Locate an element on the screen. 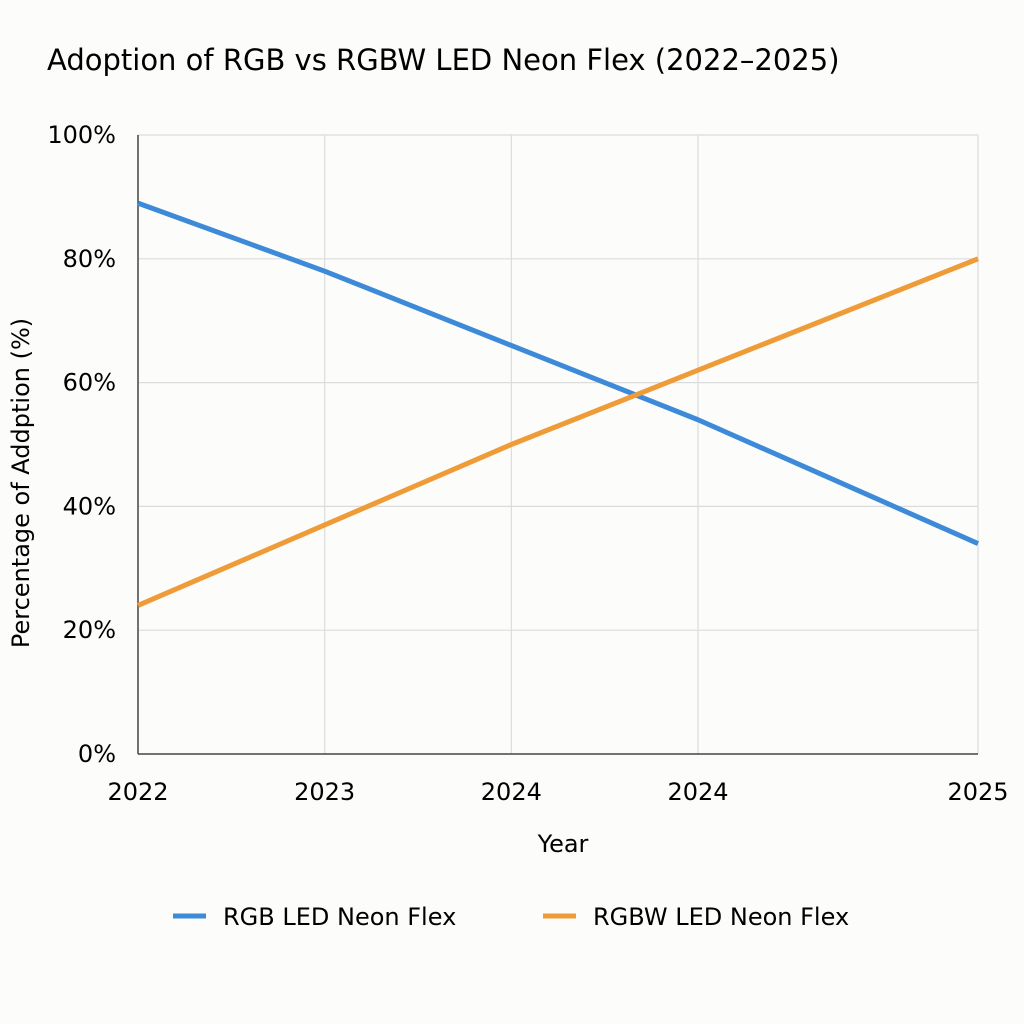 Image resolution: width=1024 pixels, height=1024 pixels. x-axis-title: Year is located at coordinates (563, 844).